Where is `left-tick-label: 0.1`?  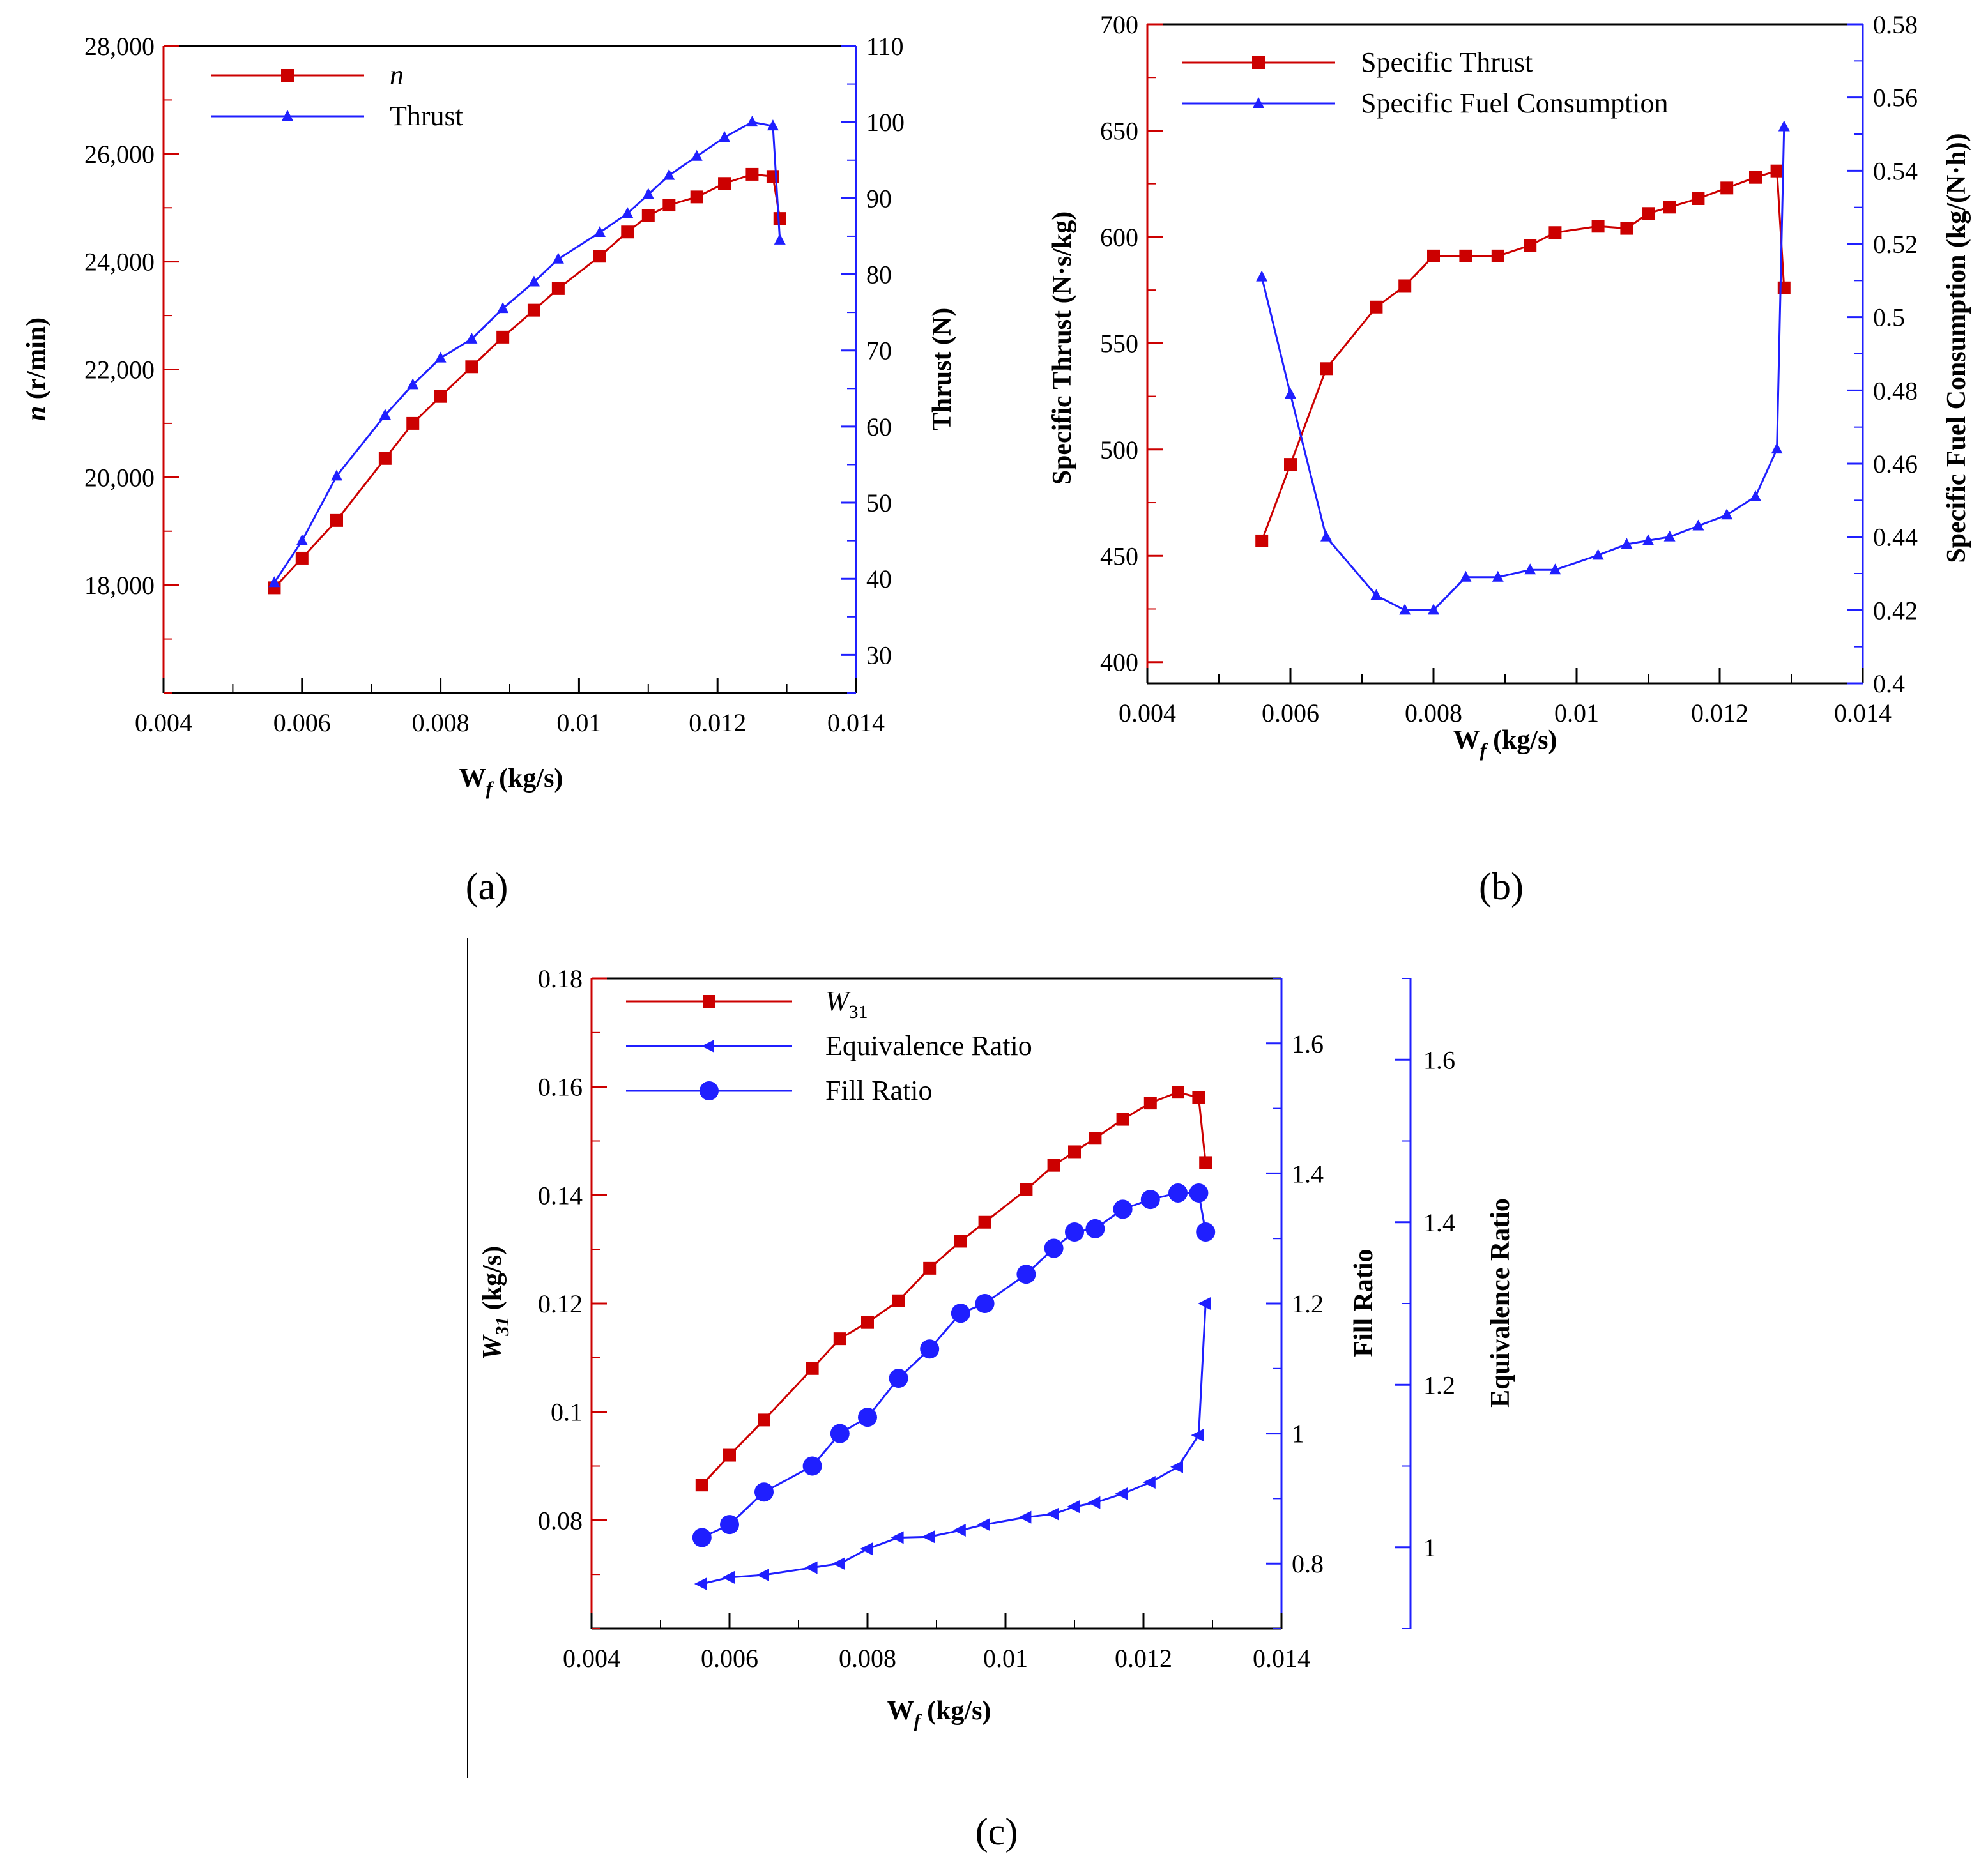 left-tick-label: 0.1 is located at coordinates (567, 1412).